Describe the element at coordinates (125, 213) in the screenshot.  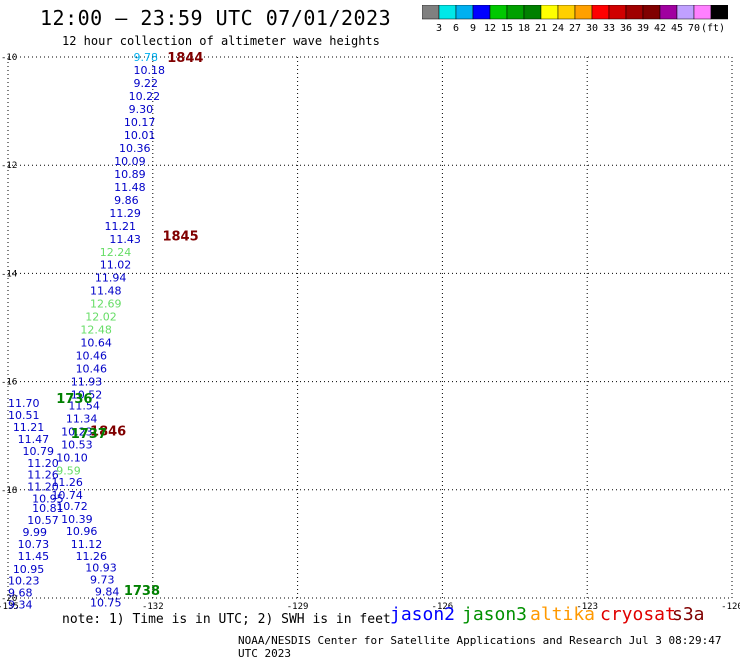
I see `wave-height-value: 11.29` at that location.